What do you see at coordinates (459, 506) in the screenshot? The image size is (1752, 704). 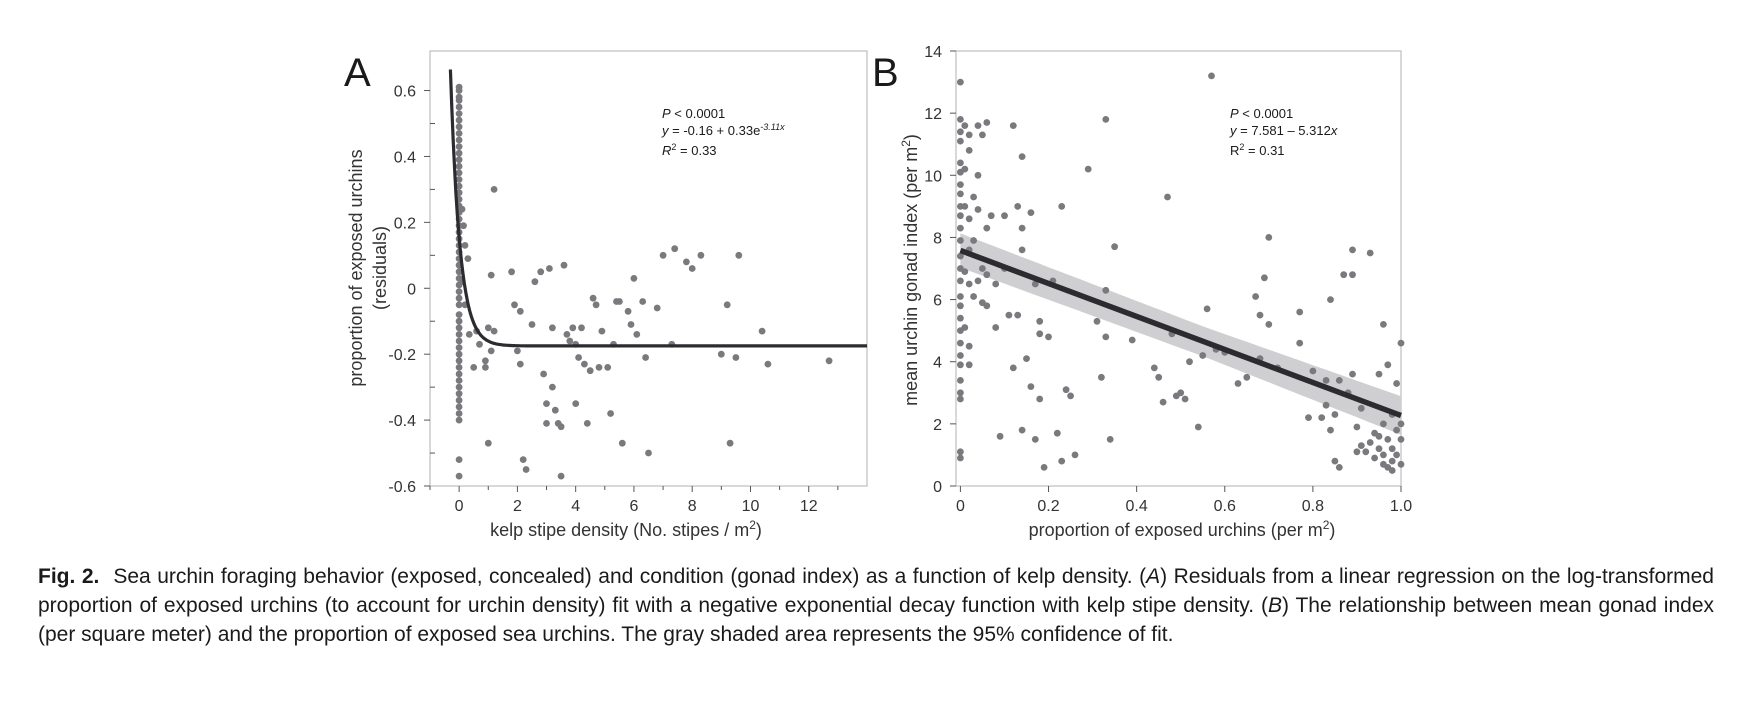 I see `panel-a-x-tick-label-0: 0` at bounding box center [459, 506].